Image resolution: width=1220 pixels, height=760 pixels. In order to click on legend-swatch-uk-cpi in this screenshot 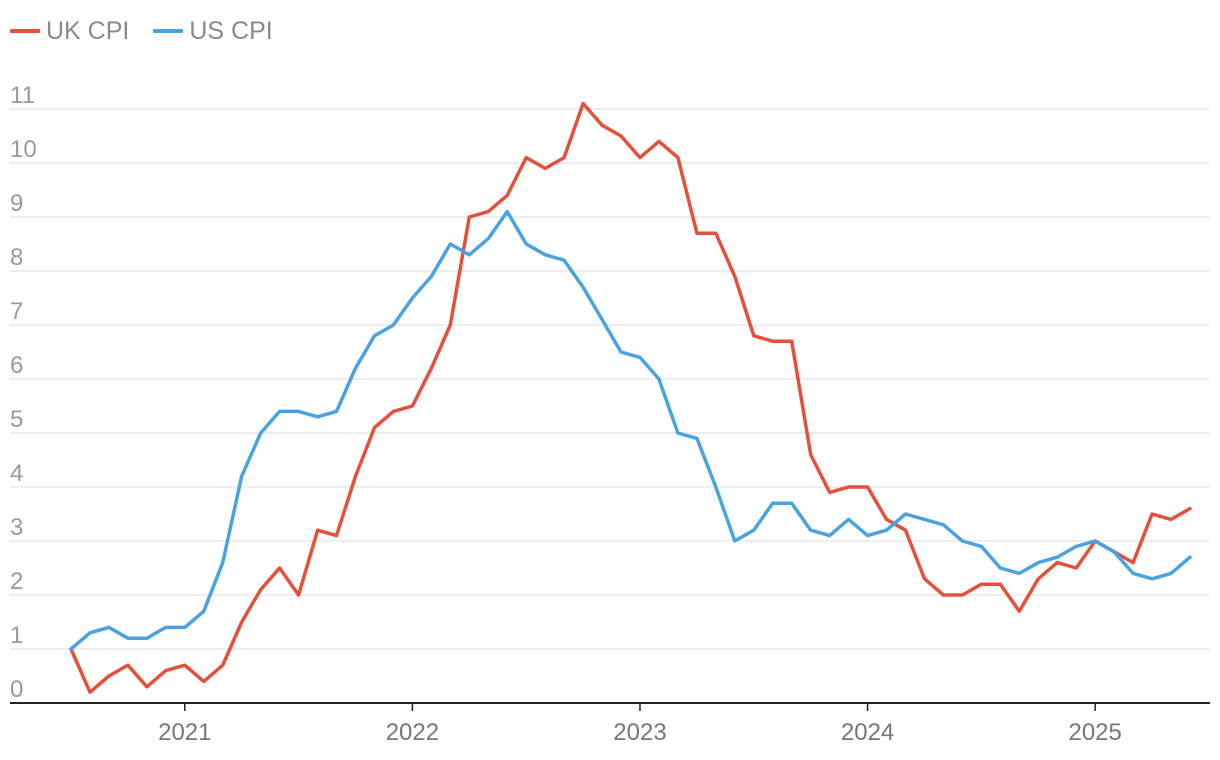, I will do `click(25, 31)`.